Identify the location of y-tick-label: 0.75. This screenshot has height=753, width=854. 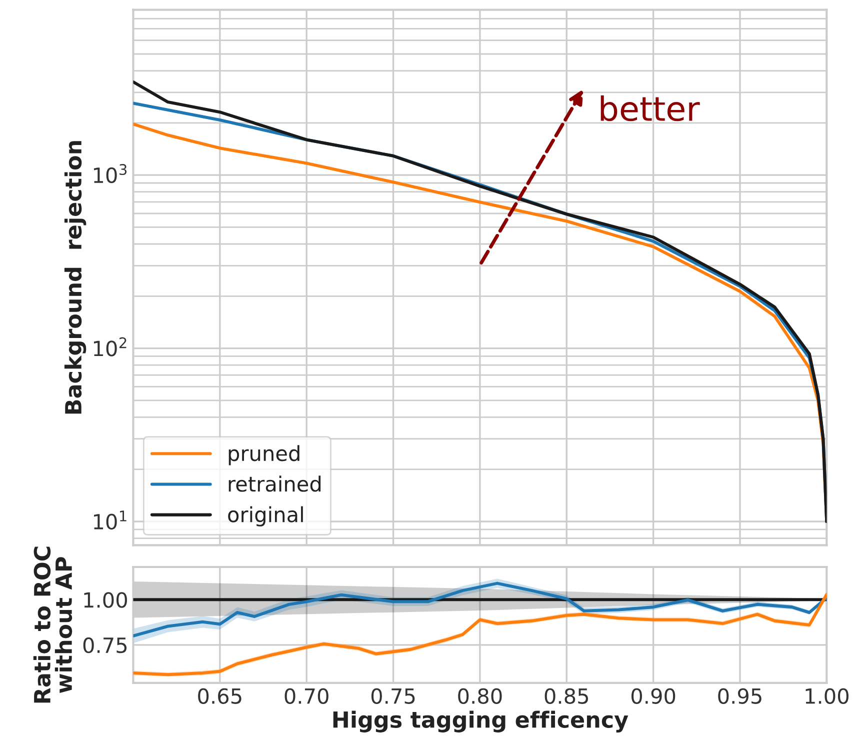
(105, 645).